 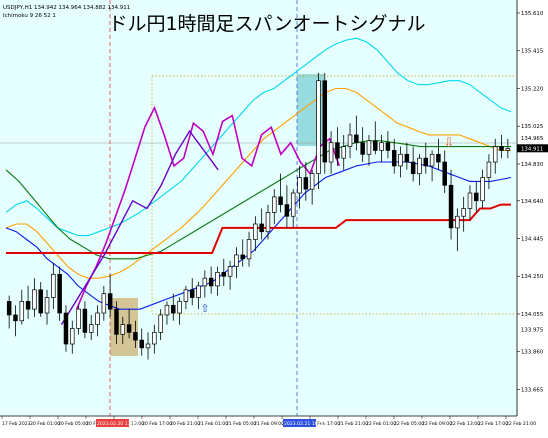 I want to click on time-marker-label: 2023.02.21 16:00, so click(x=304, y=424).